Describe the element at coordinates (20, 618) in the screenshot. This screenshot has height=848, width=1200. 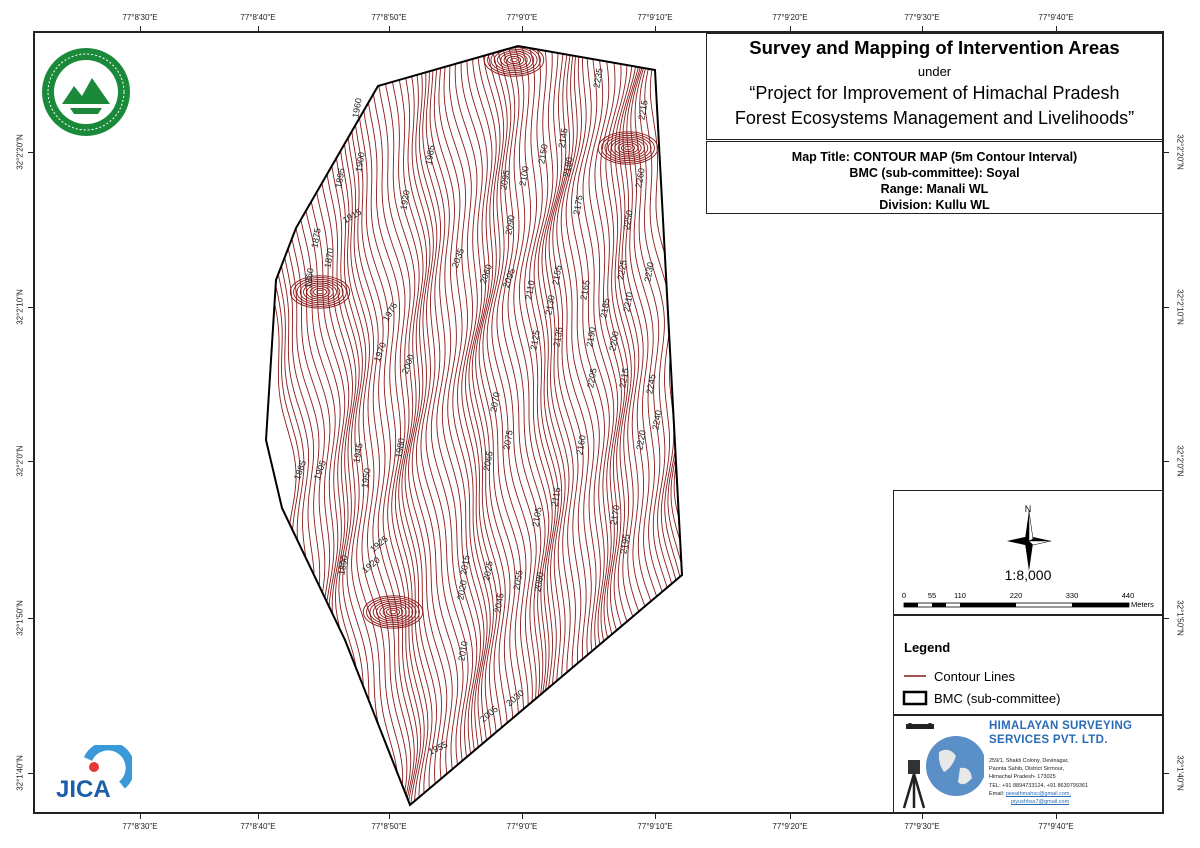
I see `latitude-label: 32°1'50"N` at that location.